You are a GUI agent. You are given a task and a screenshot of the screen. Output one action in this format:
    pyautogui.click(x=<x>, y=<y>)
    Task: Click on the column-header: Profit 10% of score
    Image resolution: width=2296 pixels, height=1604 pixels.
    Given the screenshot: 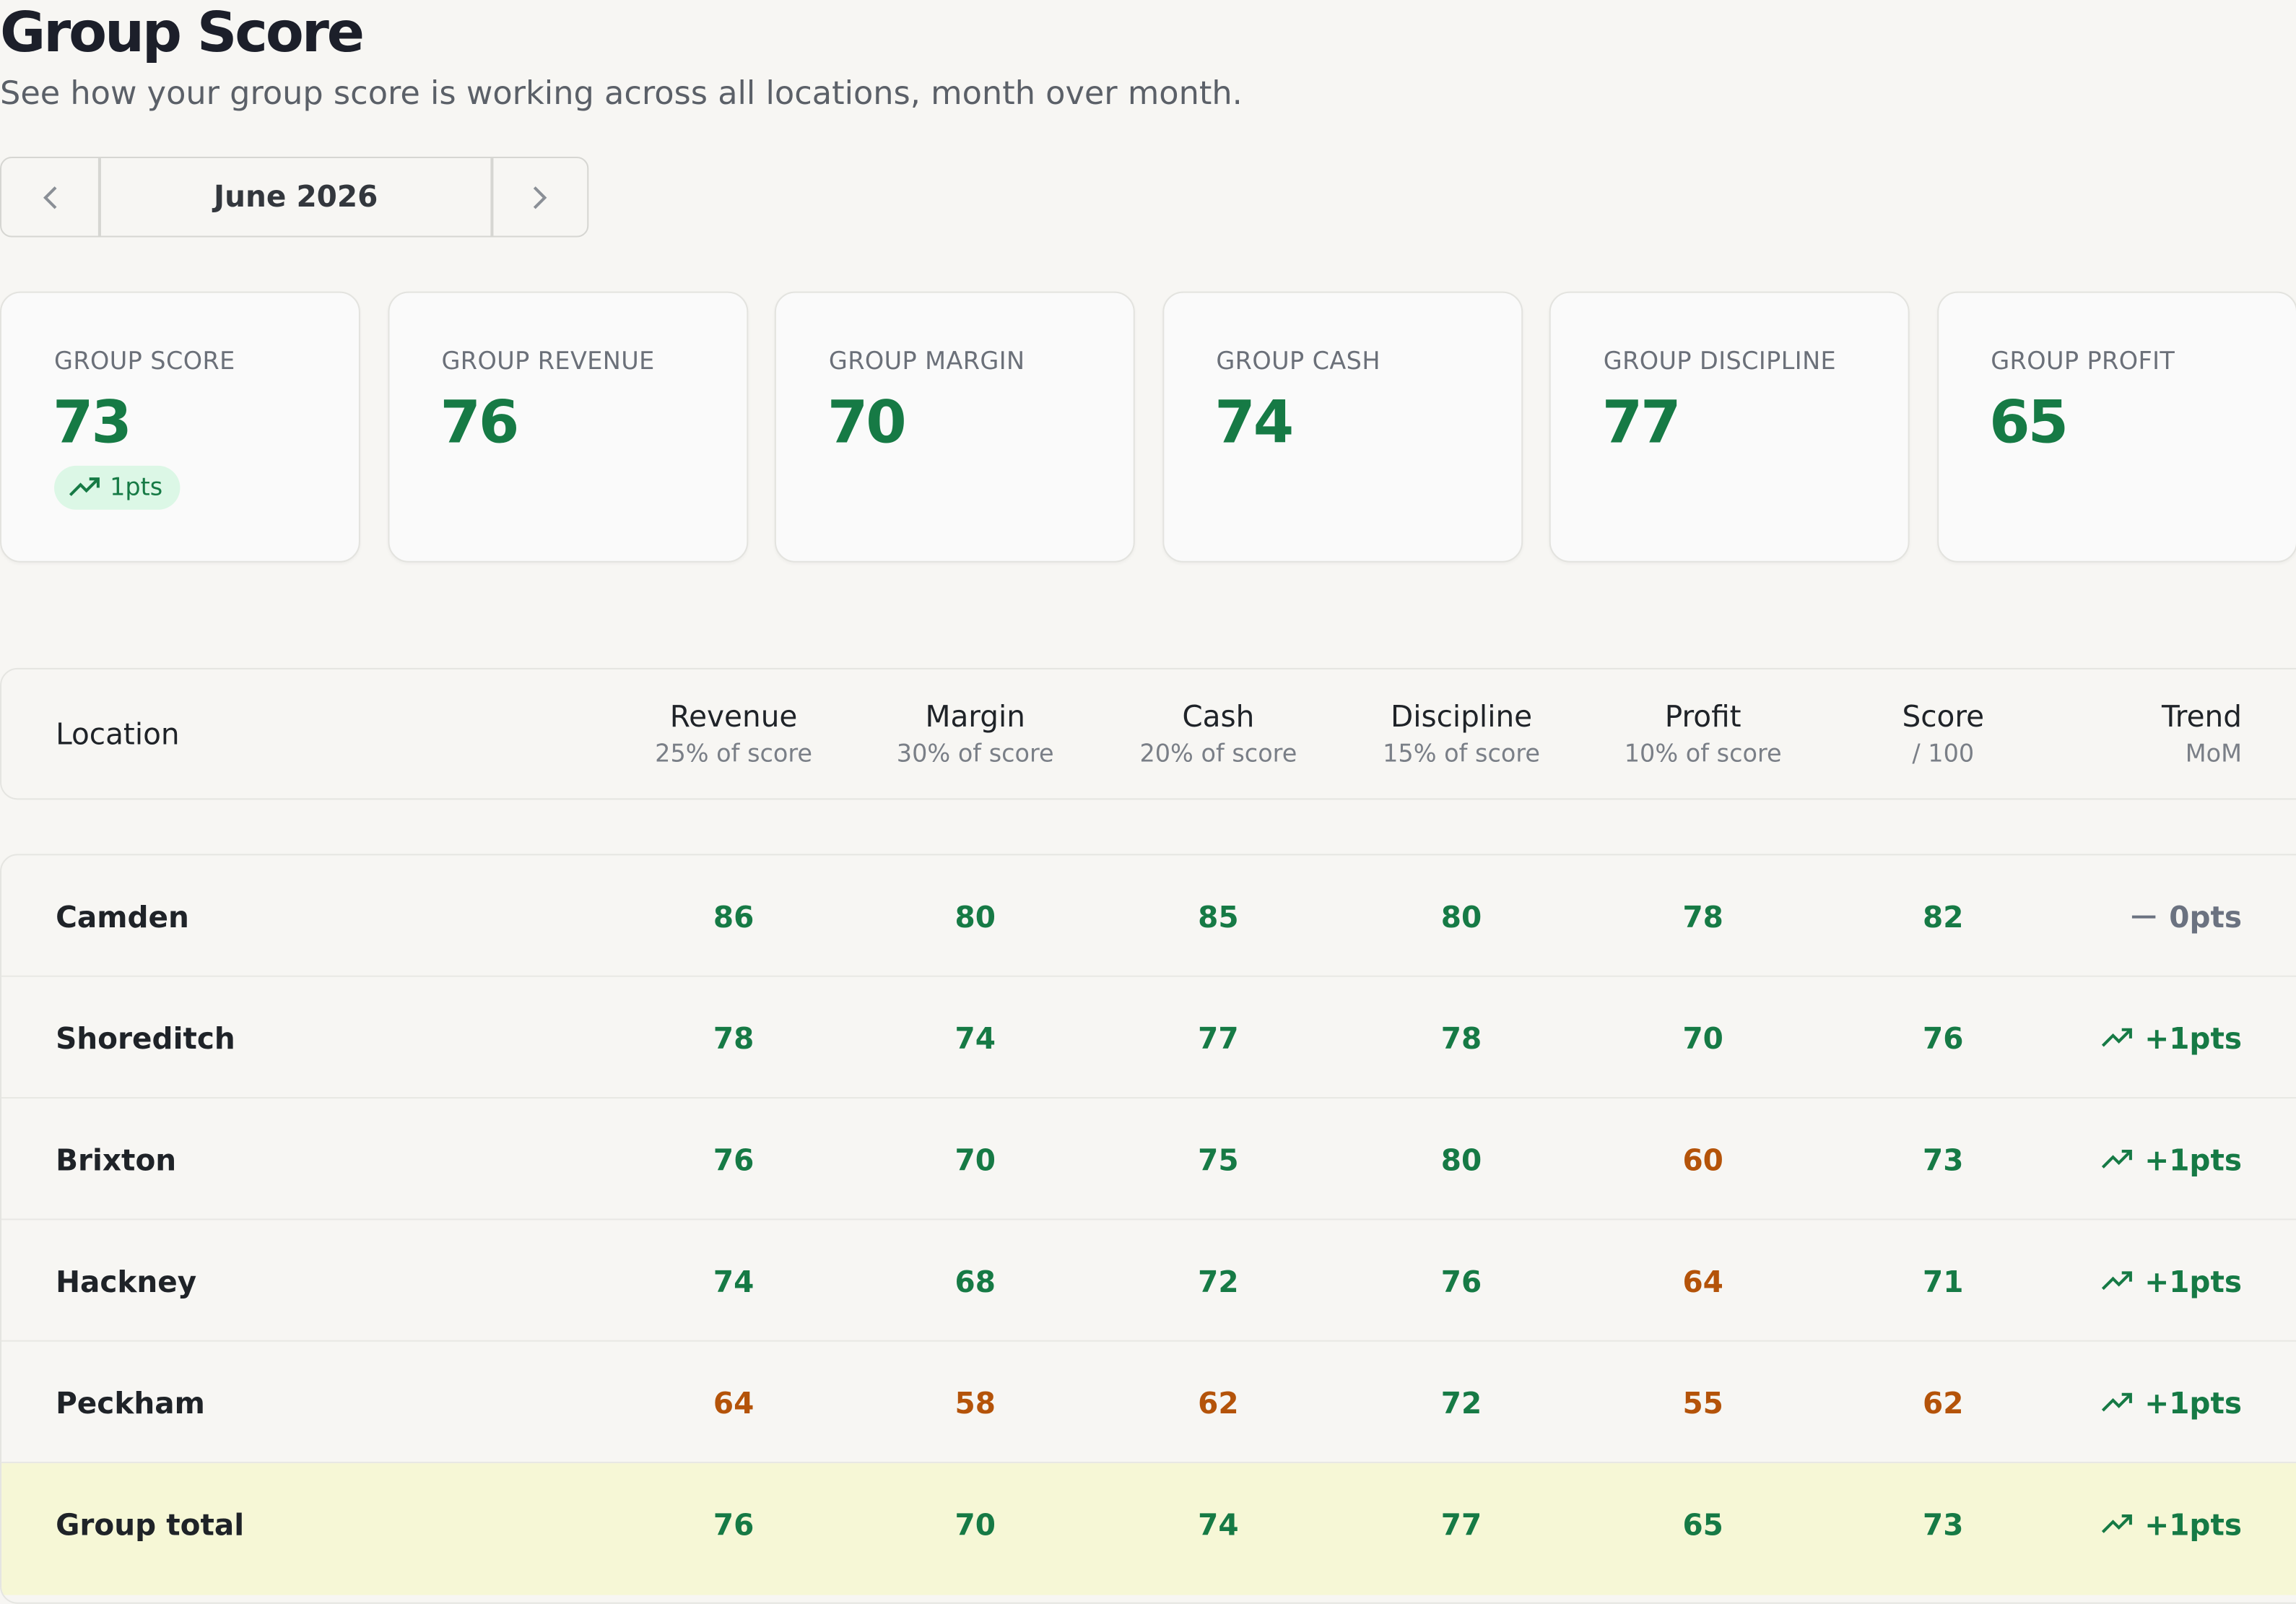 What is the action you would take?
    pyautogui.click(x=1702, y=732)
    